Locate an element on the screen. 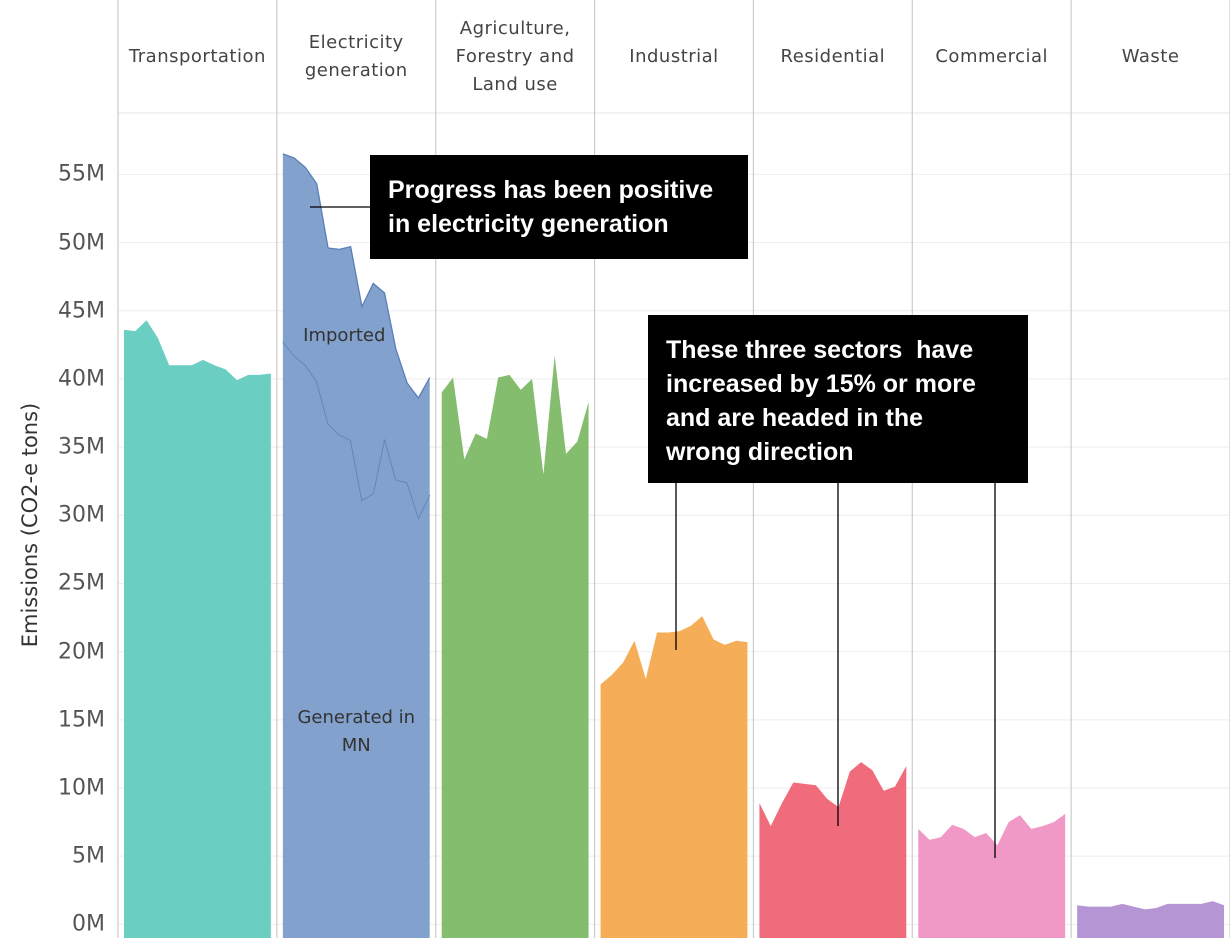  panel-title: Industrial is located at coordinates (674, 56).